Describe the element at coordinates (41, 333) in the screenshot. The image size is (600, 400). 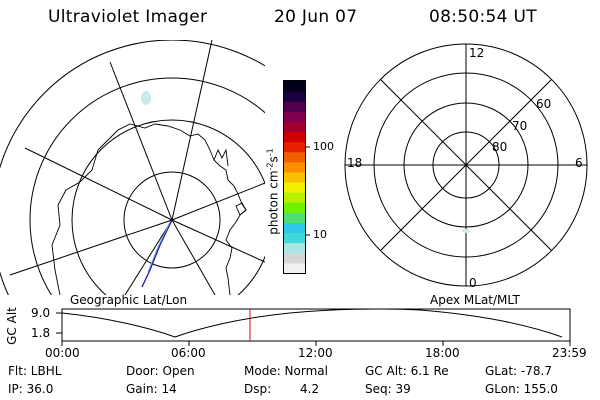
I see `timeline-ytick-1: 1.8` at that location.